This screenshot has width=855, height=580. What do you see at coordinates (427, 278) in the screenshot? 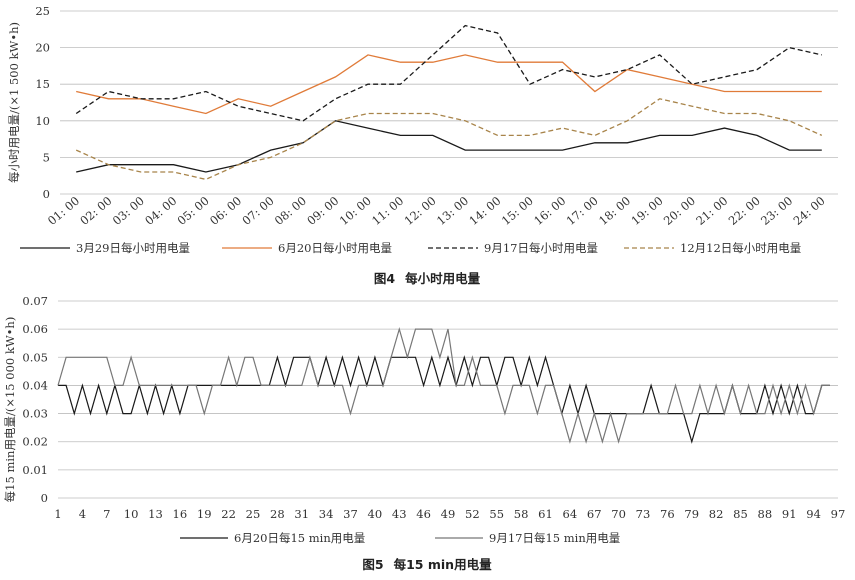
I see `figure-caption: 图4 每小时用电量` at bounding box center [427, 278].